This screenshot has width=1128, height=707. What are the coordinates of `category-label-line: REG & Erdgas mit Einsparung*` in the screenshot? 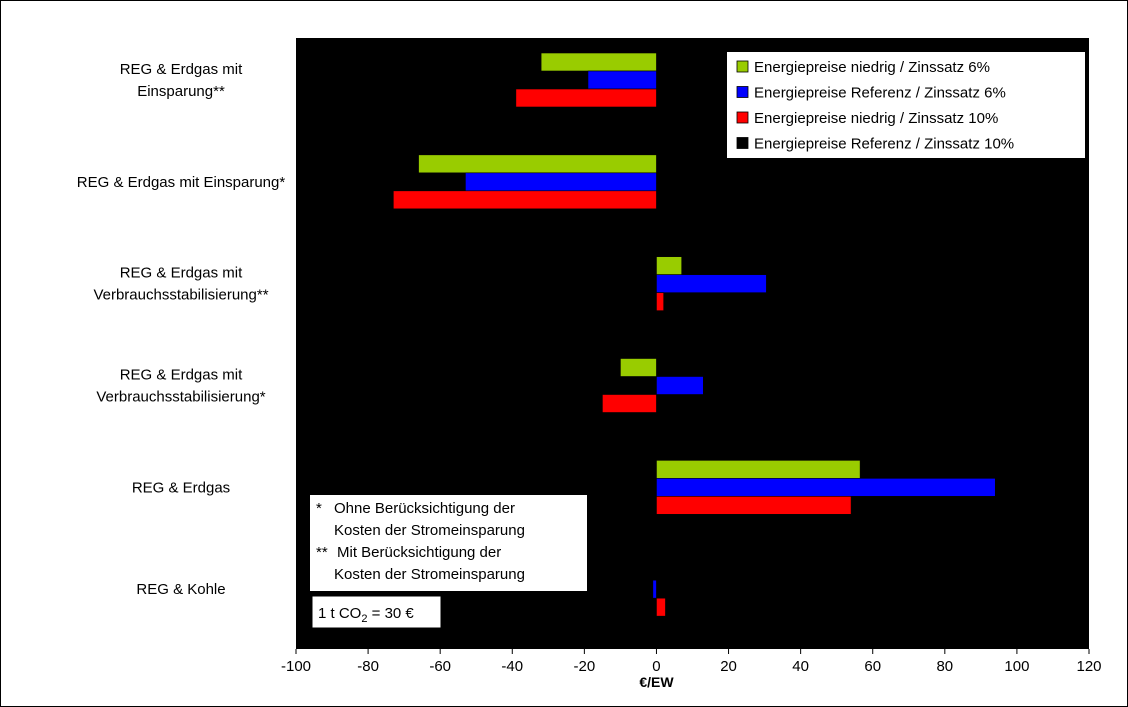 It's located at (181, 182).